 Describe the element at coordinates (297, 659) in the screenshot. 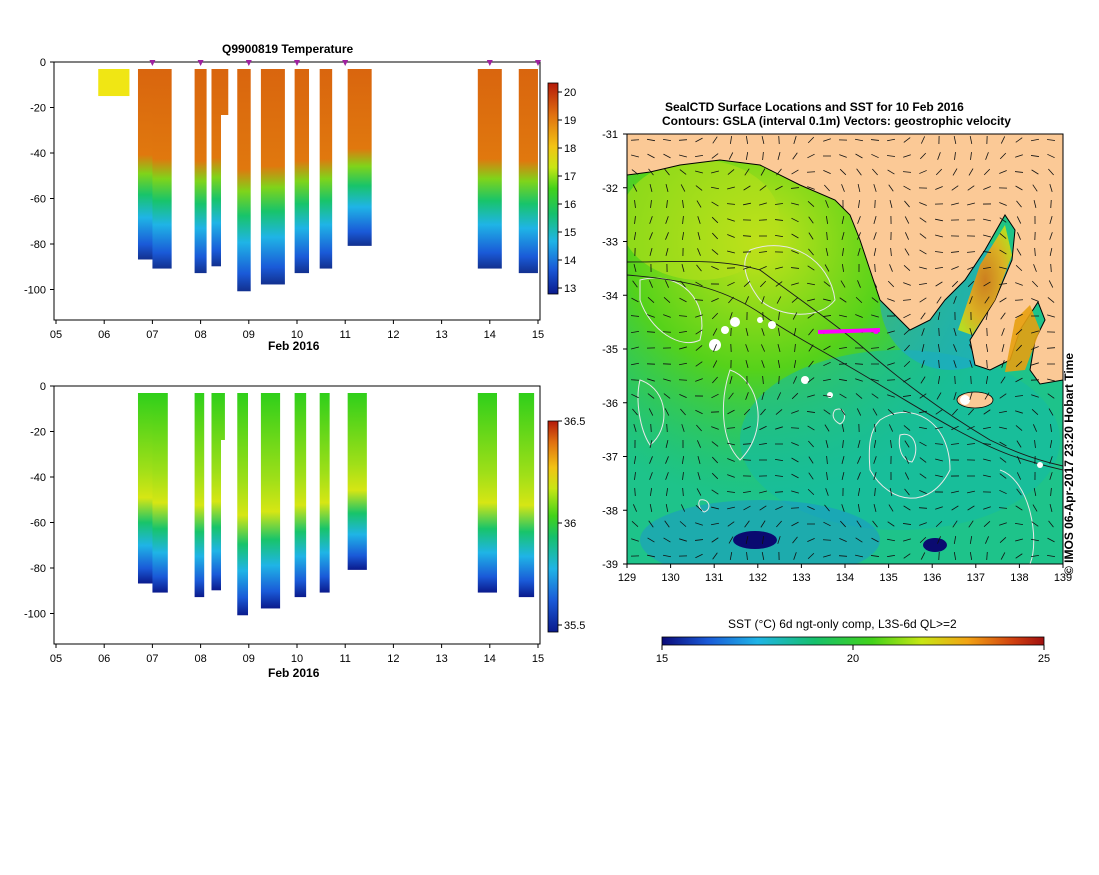

I see `x-tick-label: 10` at that location.